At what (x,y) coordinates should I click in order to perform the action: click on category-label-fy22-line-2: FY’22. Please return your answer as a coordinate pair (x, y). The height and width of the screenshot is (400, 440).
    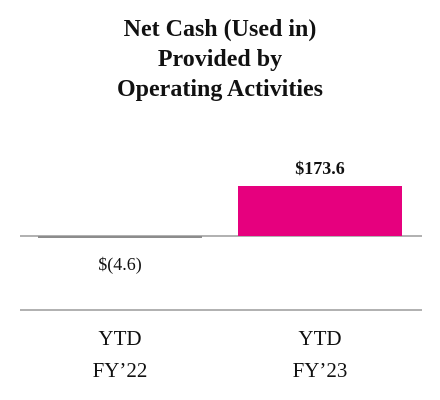
    Looking at the image, I should click on (120, 370).